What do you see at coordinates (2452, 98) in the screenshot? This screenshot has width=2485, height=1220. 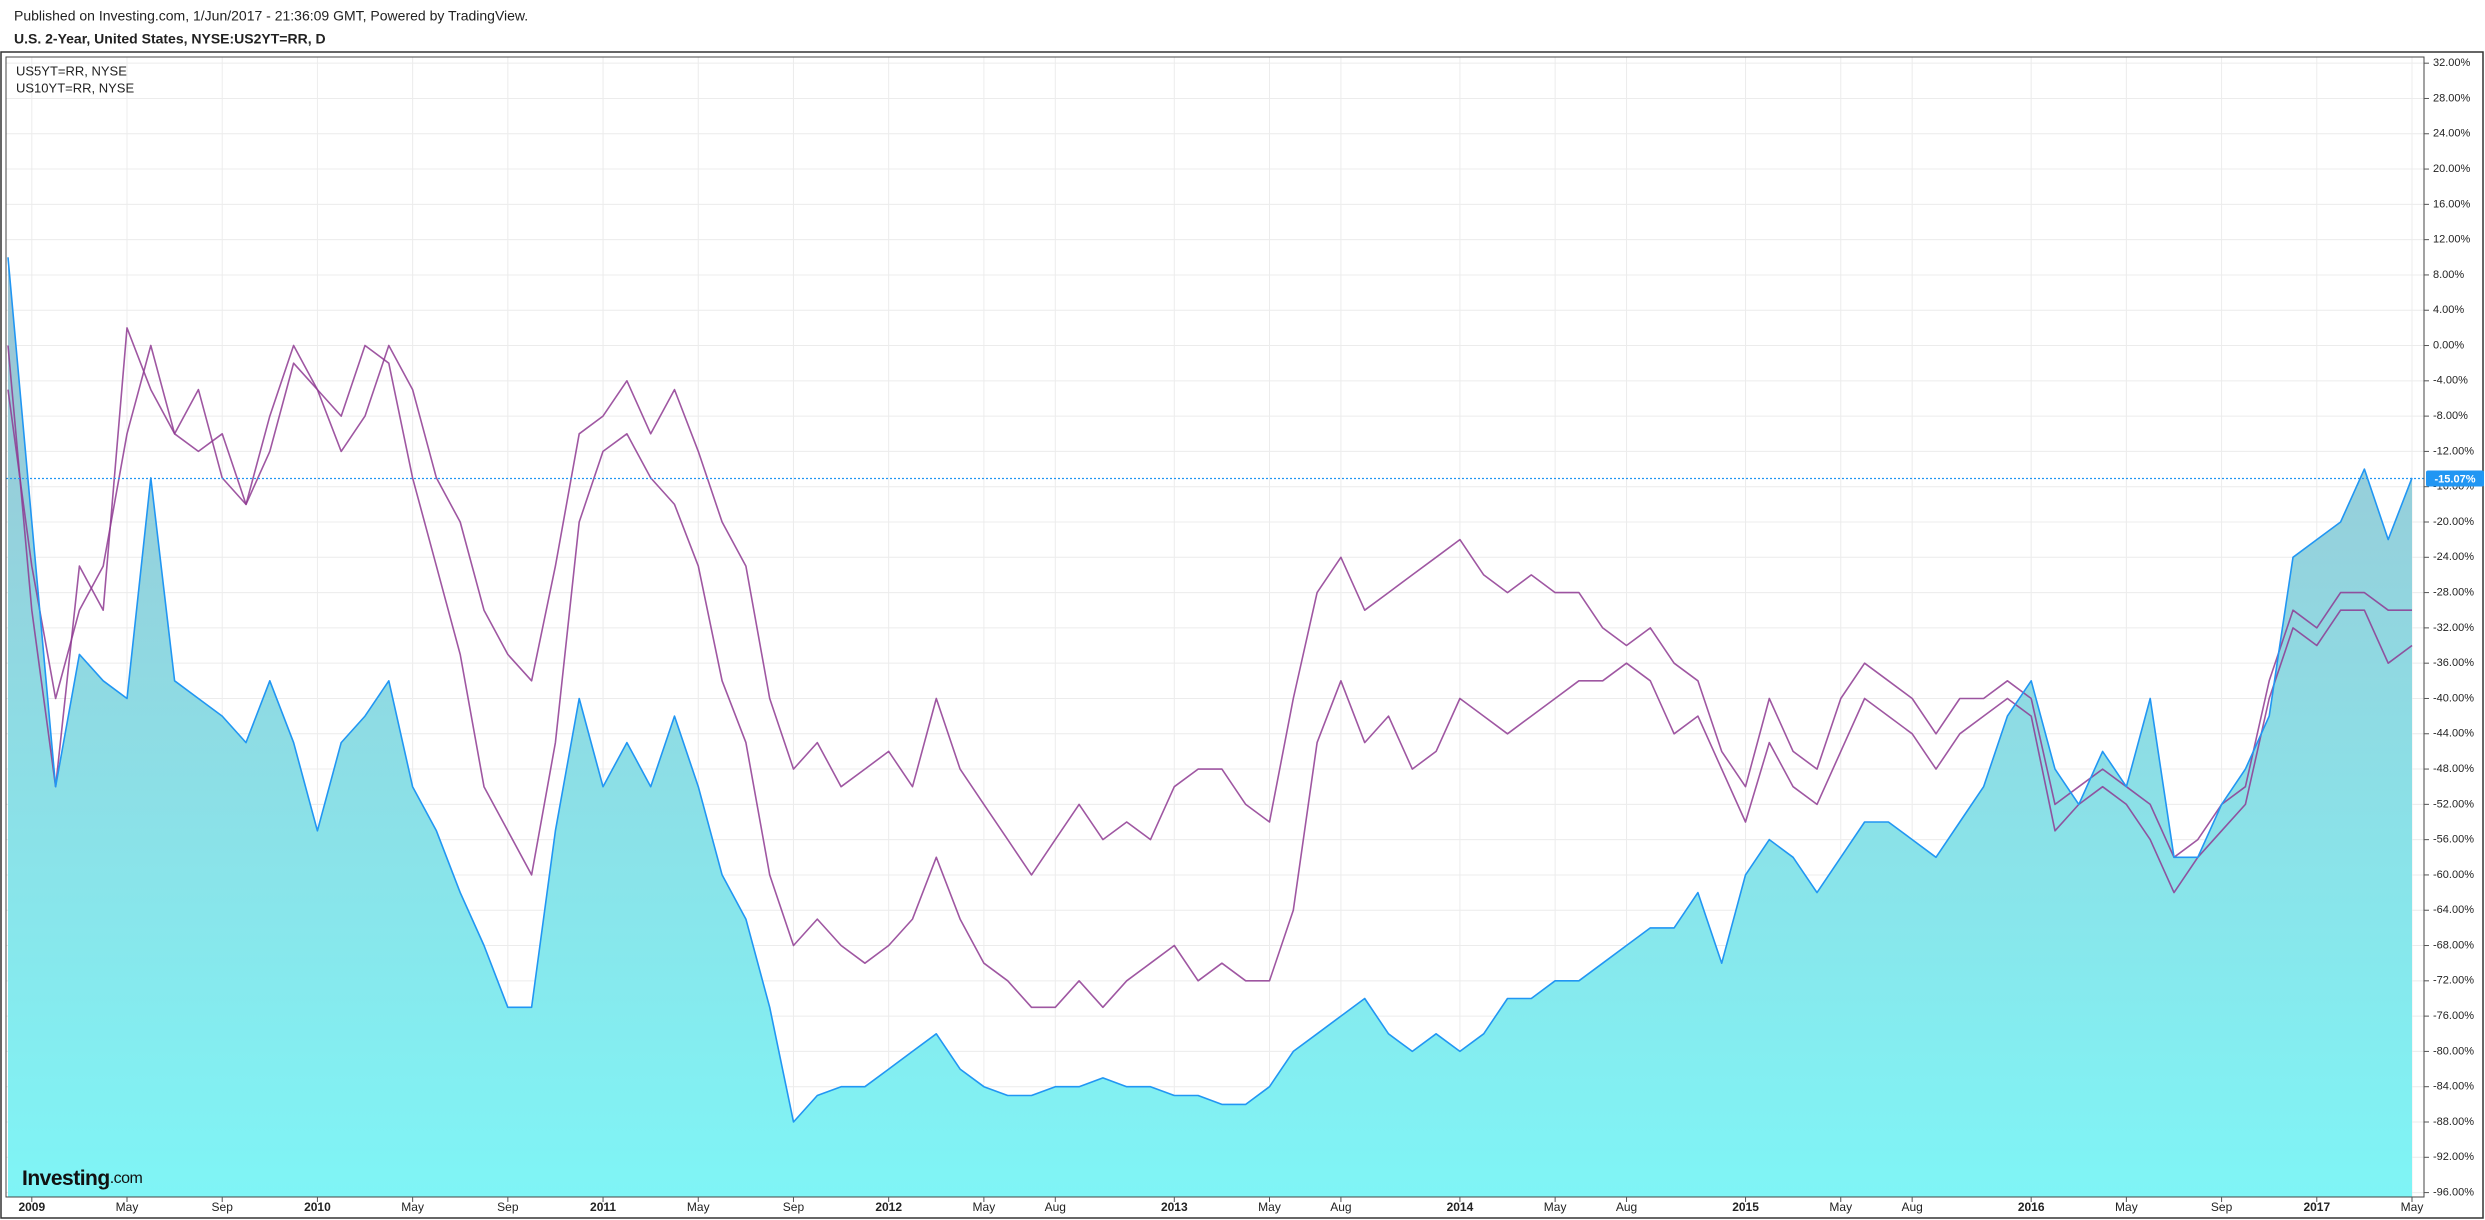 I see `y-tick-label: 28.00%` at bounding box center [2452, 98].